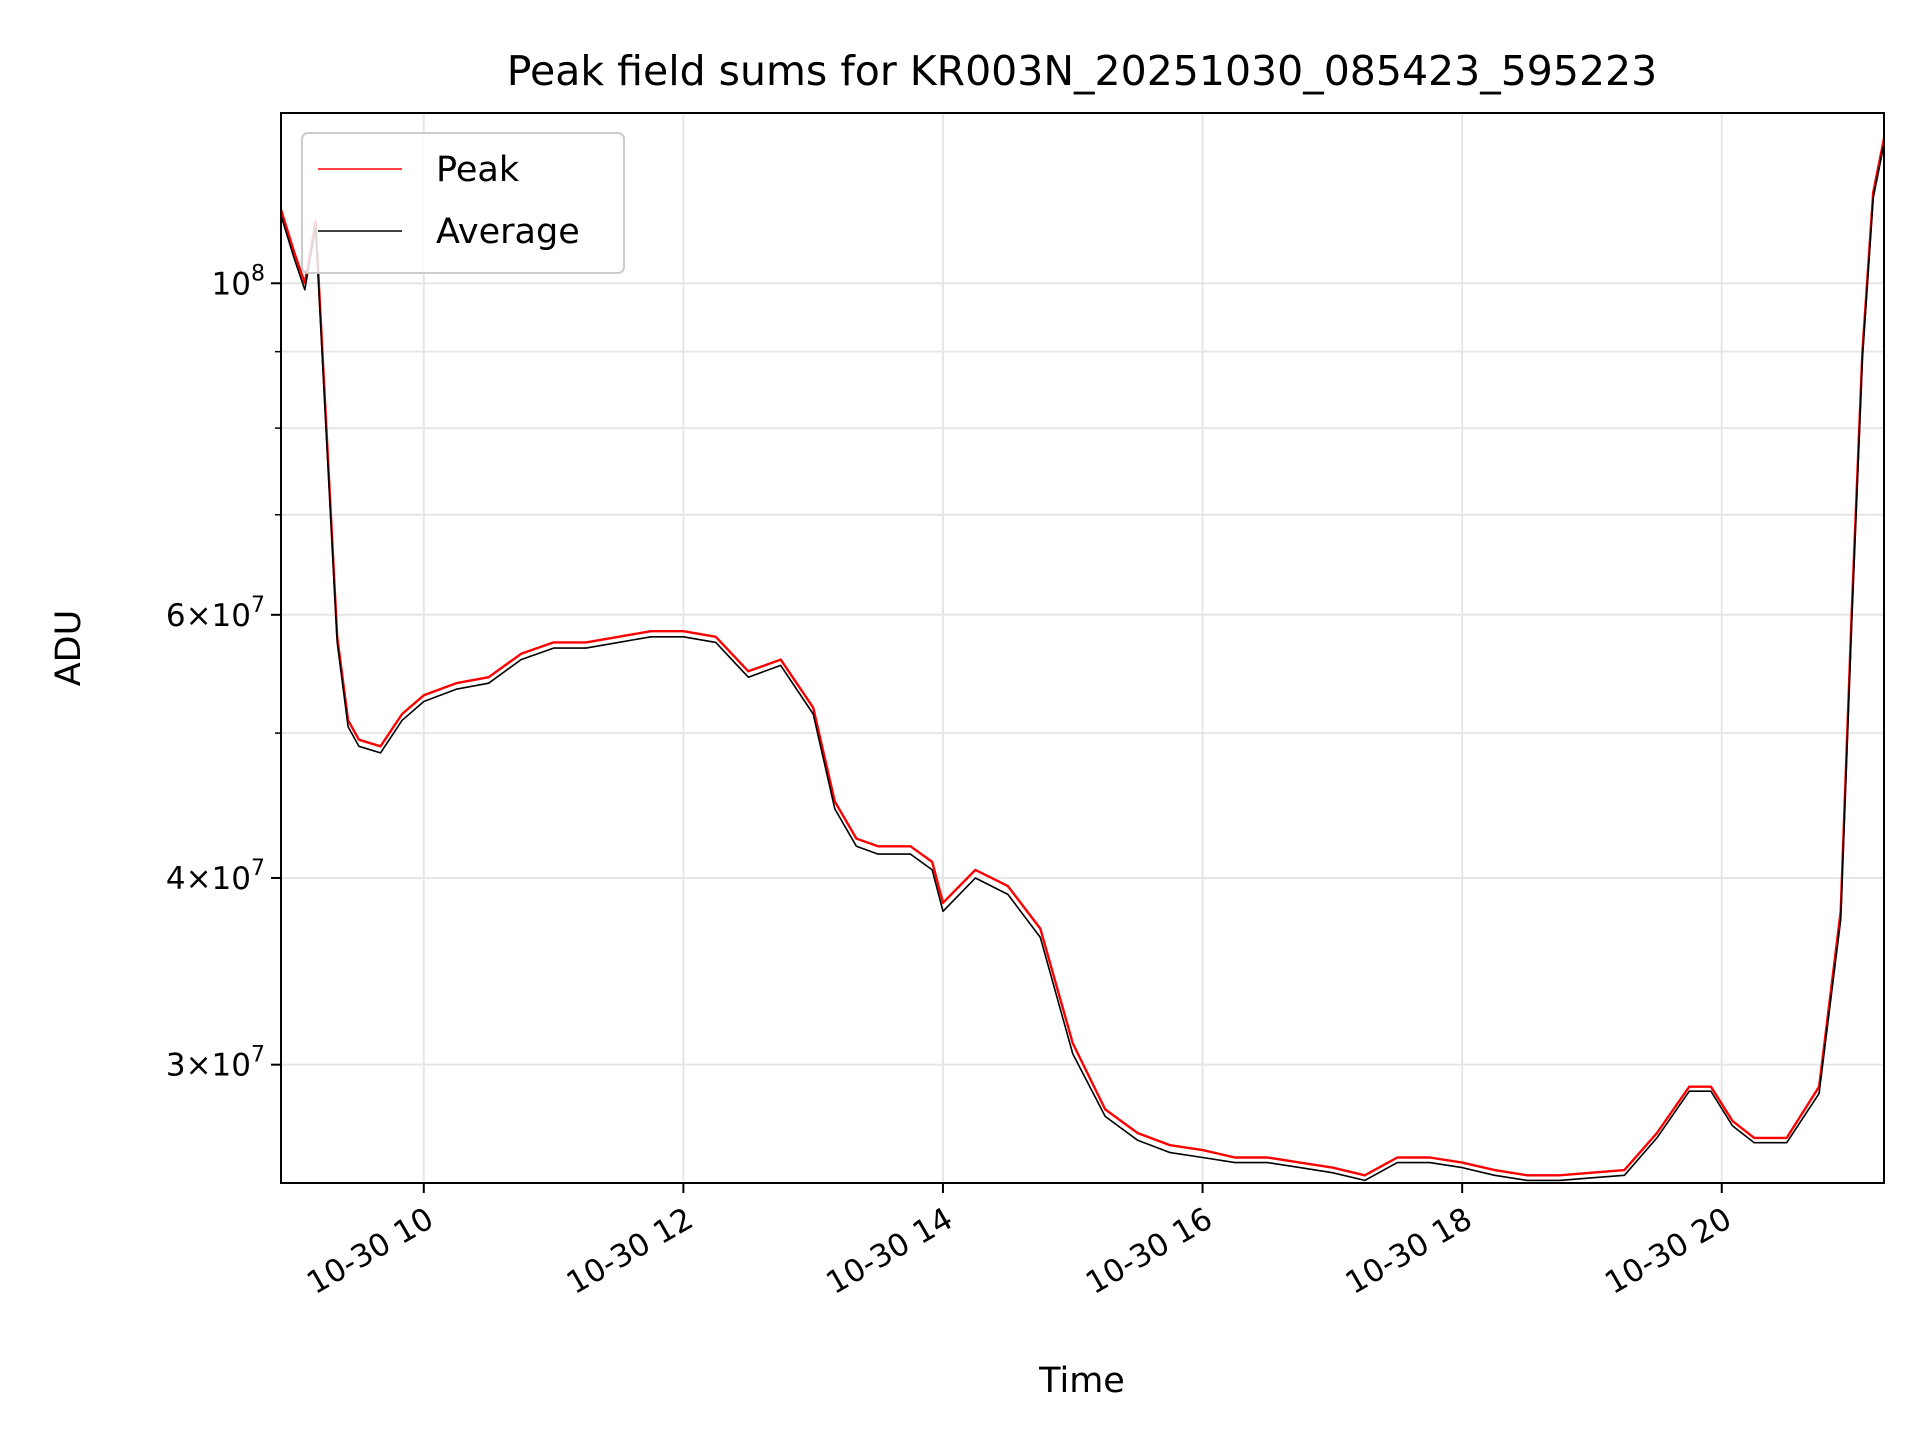 This screenshot has height=1440, width=1920. What do you see at coordinates (215, 1063) in the screenshot?
I see `y-tick-label: 3×107` at bounding box center [215, 1063].